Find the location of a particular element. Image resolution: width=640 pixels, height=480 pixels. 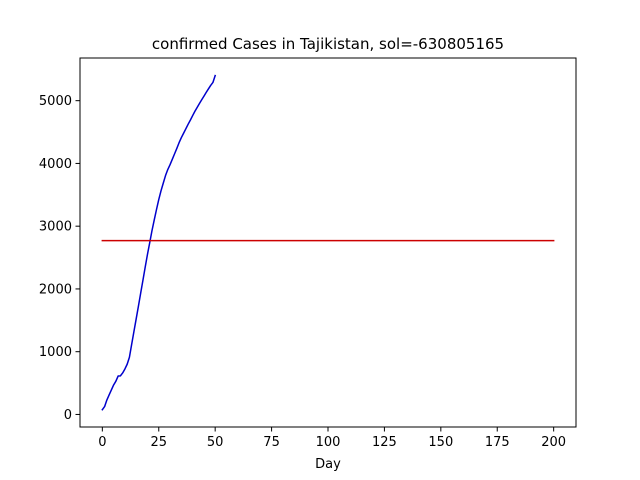

y-tick-label: 4000 is located at coordinates (55, 164).